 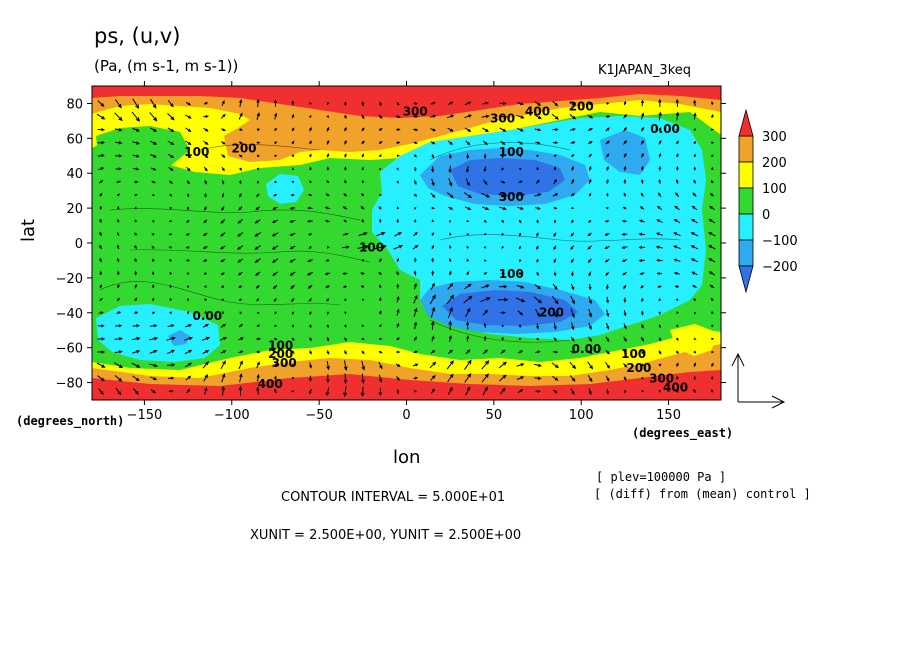 What do you see at coordinates (668, 415) in the screenshot?
I see `x-tick-label: 150` at bounding box center [668, 415].